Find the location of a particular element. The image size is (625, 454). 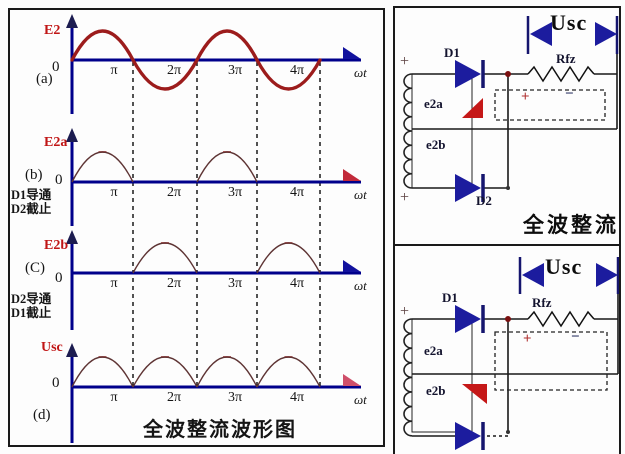

y-axis-label: E2 is located at coordinates (52, 30).